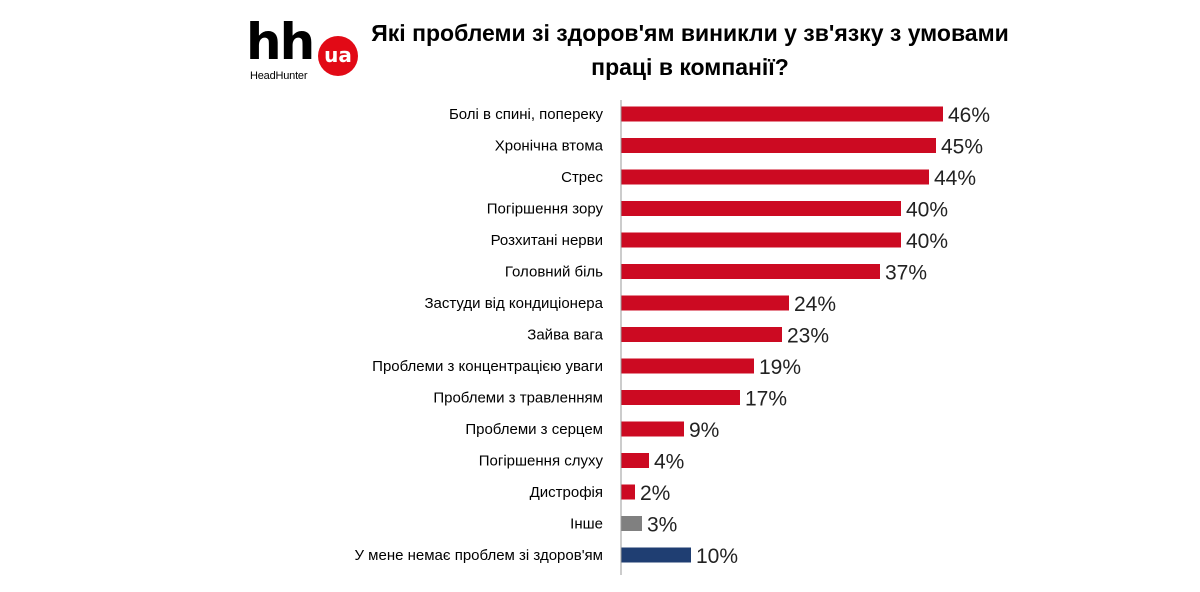 This screenshot has height=592, width=1200. What do you see at coordinates (955, 178) in the screenshot?
I see `value-label-2: 44%` at bounding box center [955, 178].